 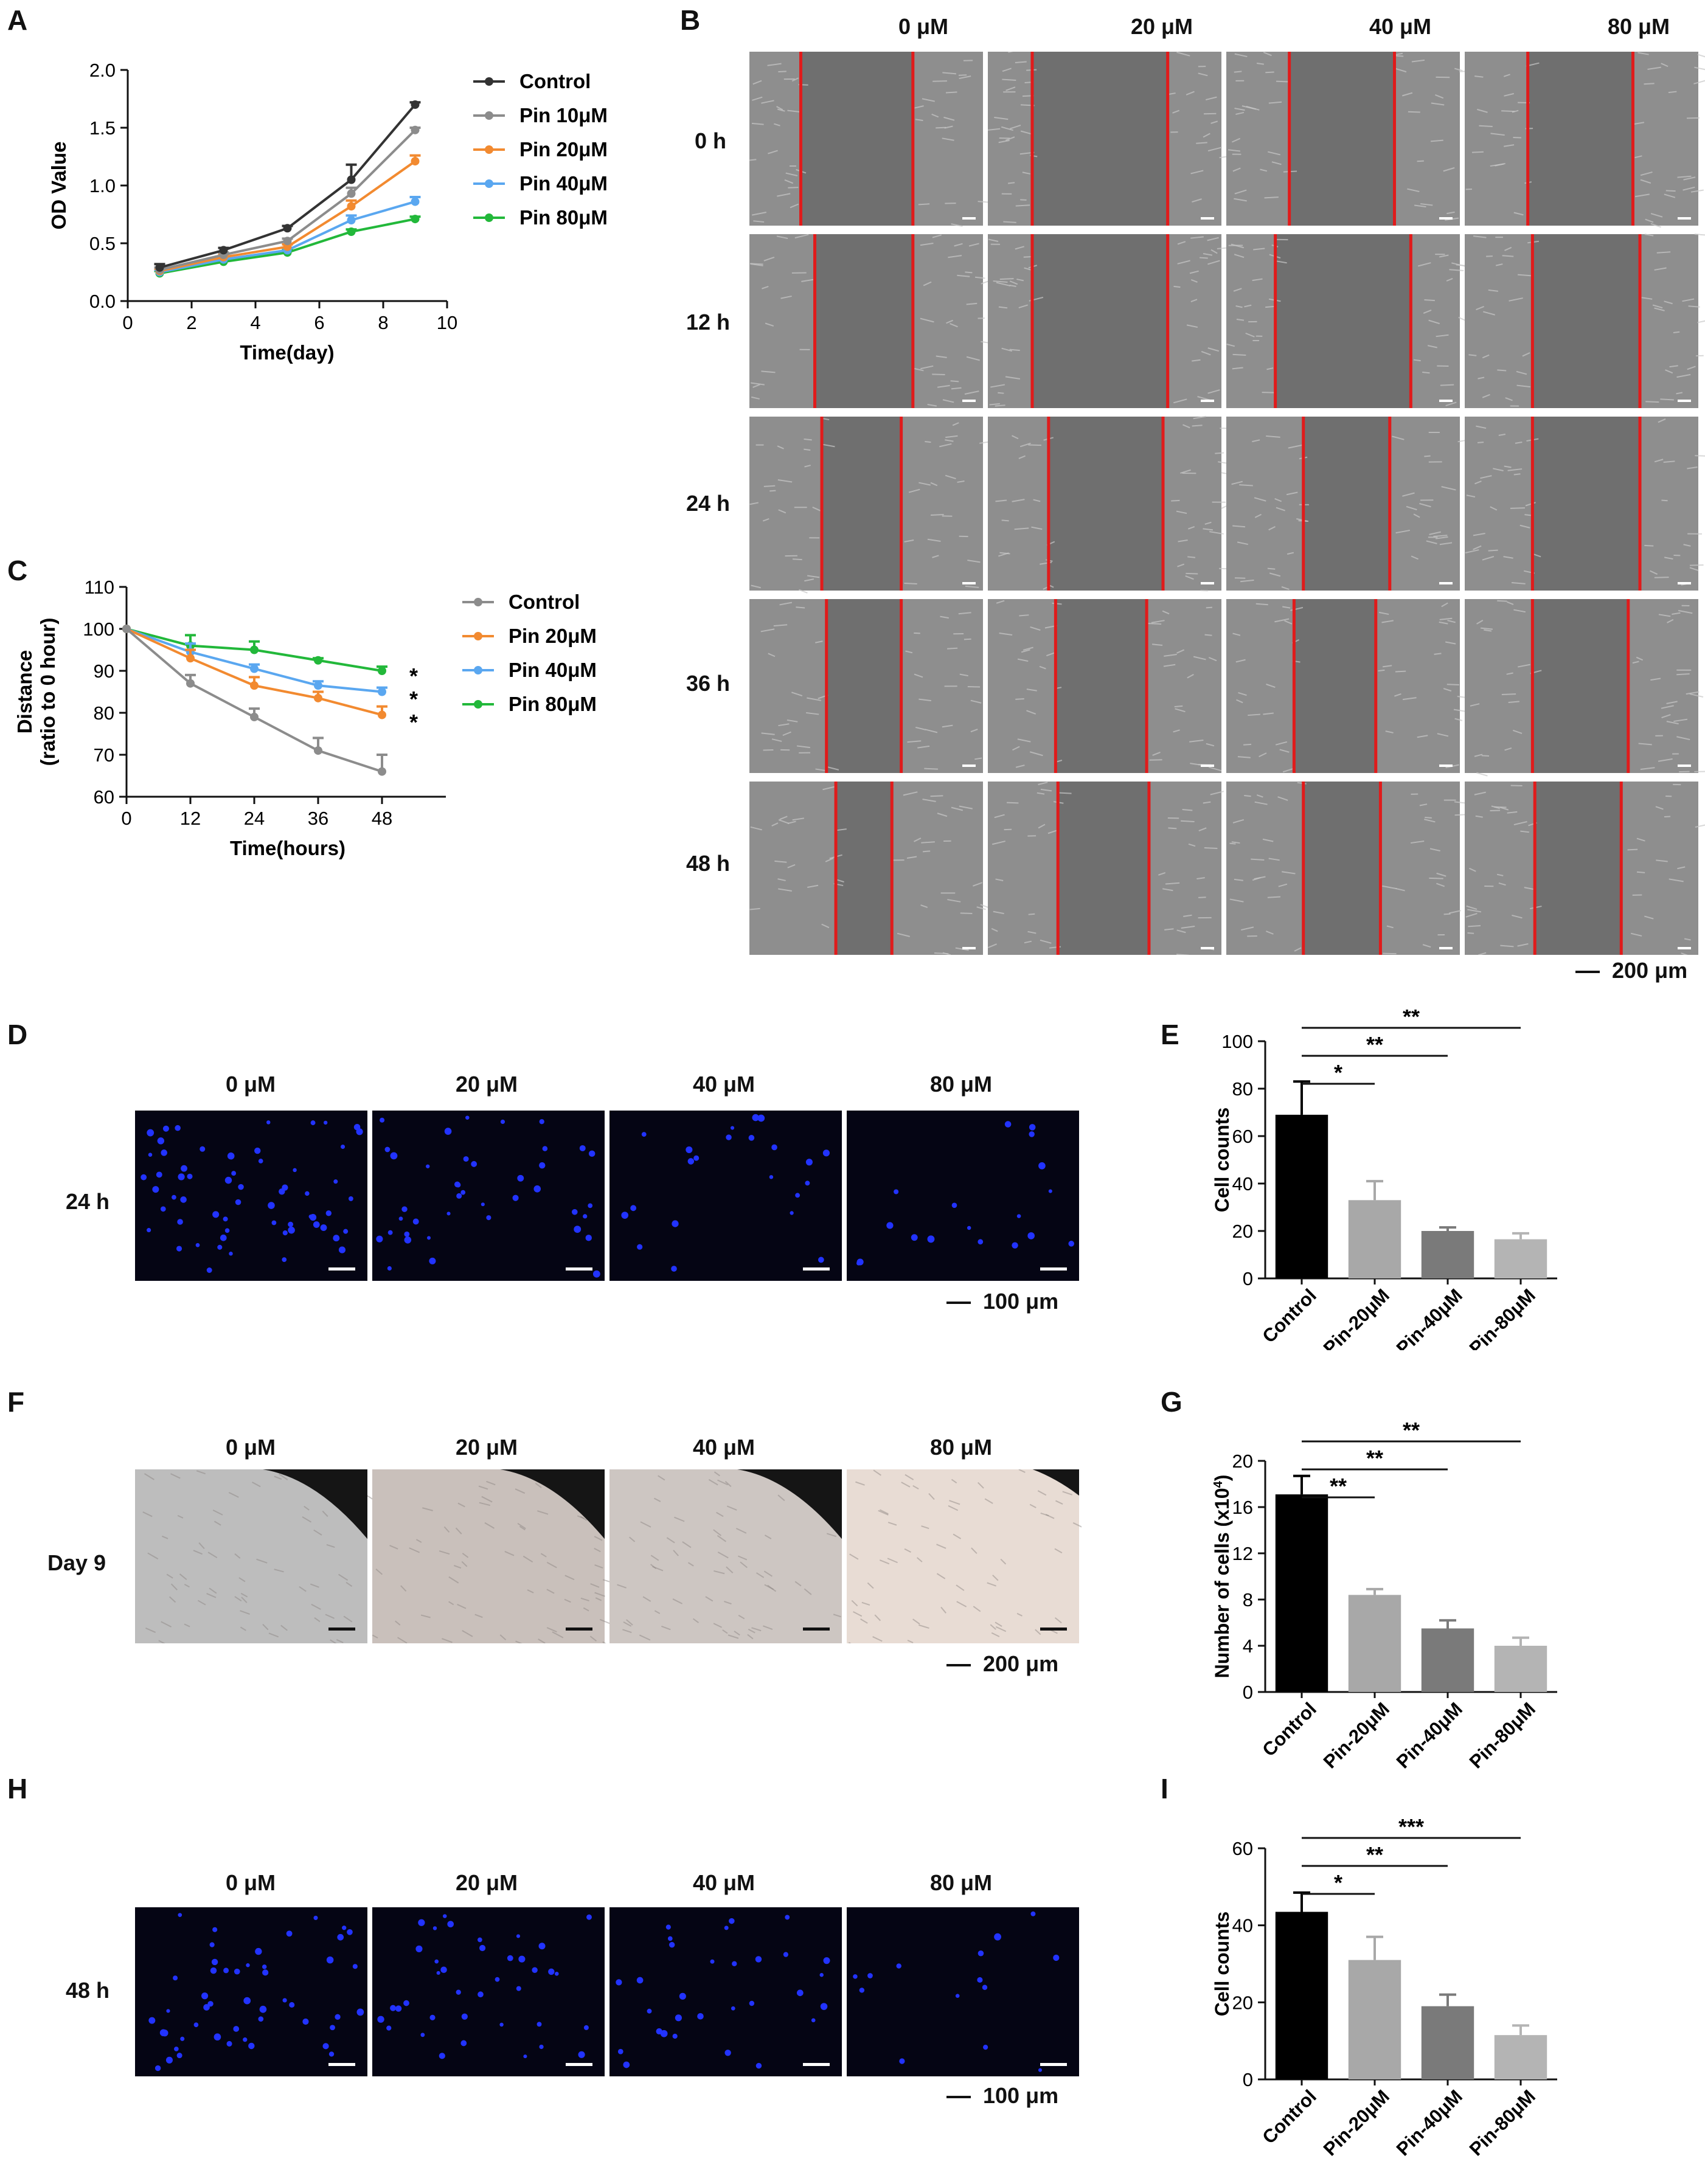 I want to click on scale-bar-label: 200 μm, so click(x=1650, y=970).